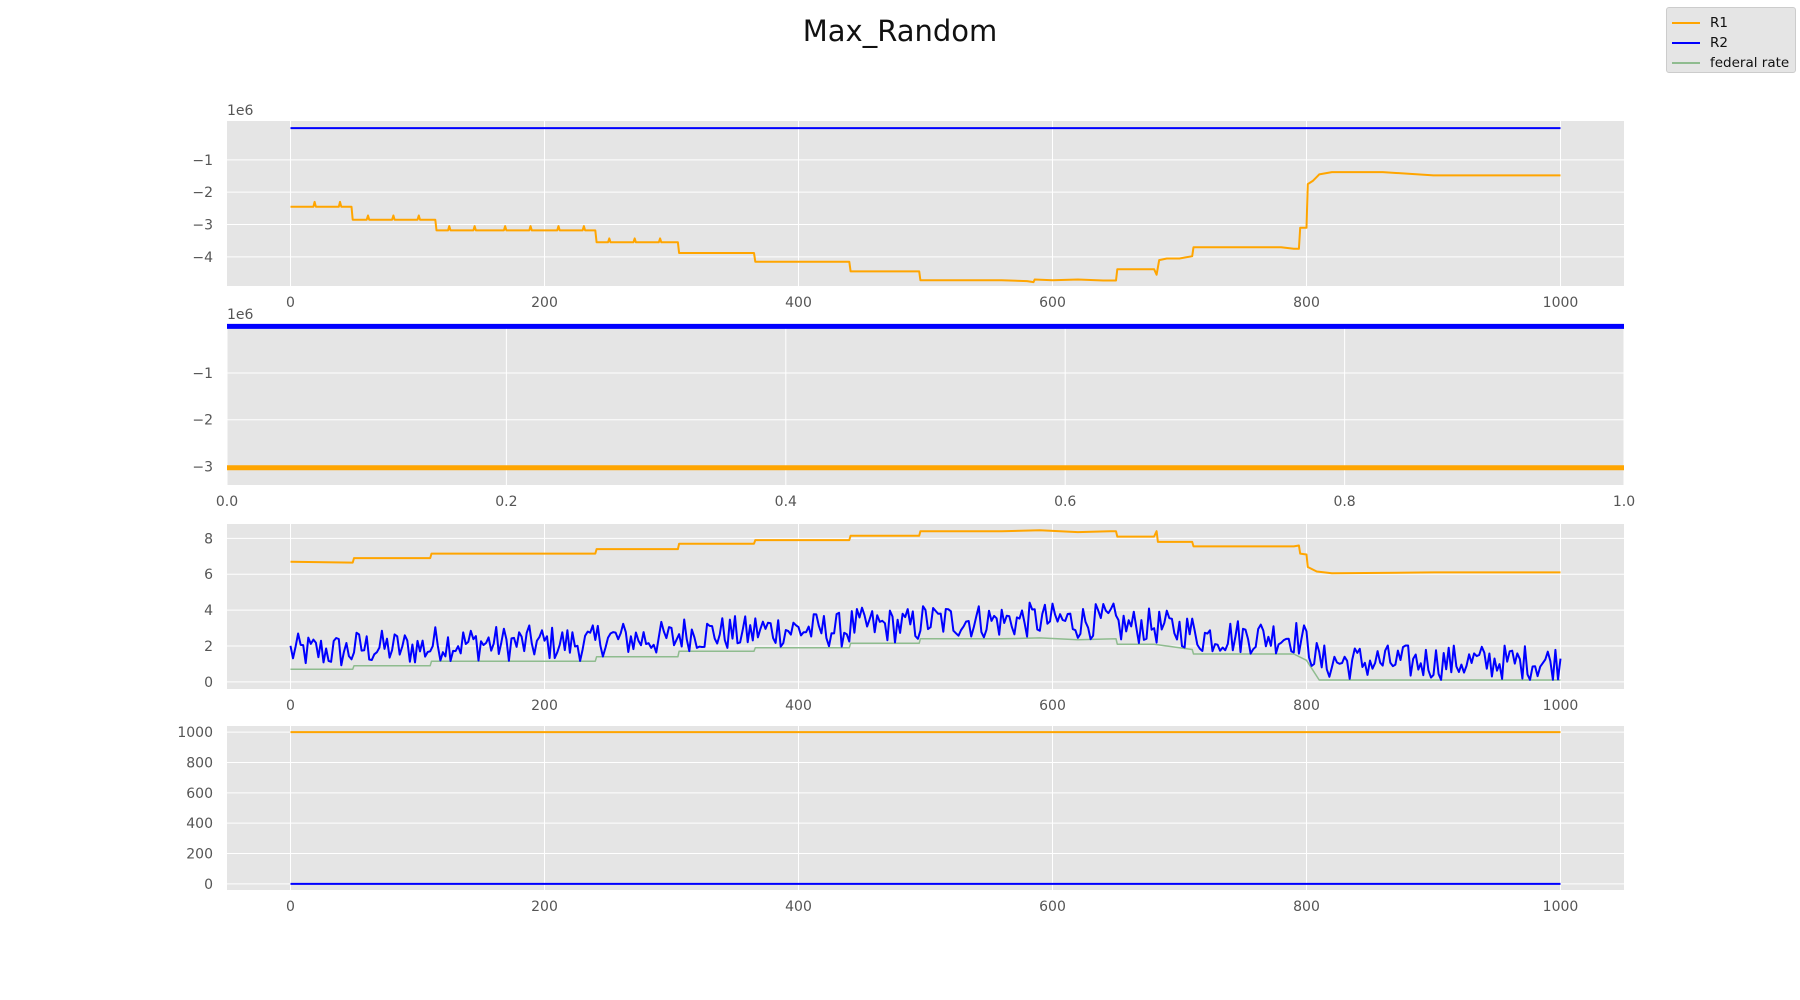 Image resolution: width=1800 pixels, height=1000 pixels. What do you see at coordinates (506, 502) in the screenshot?
I see `x-tick-label: 0.2` at bounding box center [506, 502].